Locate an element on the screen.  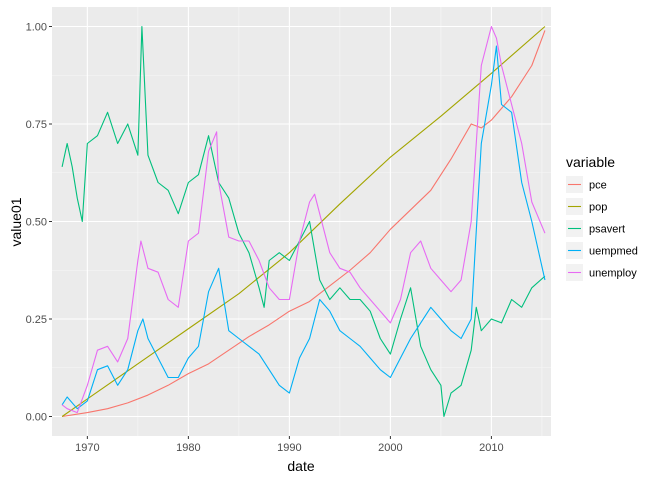
legend-label-unemploy: unemploy is located at coordinates (613, 274).